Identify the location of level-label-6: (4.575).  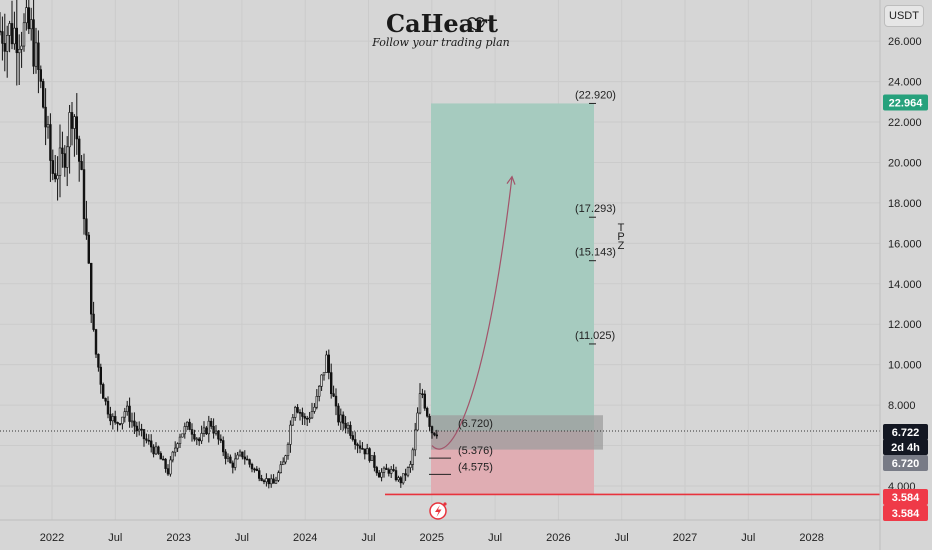
(475, 467).